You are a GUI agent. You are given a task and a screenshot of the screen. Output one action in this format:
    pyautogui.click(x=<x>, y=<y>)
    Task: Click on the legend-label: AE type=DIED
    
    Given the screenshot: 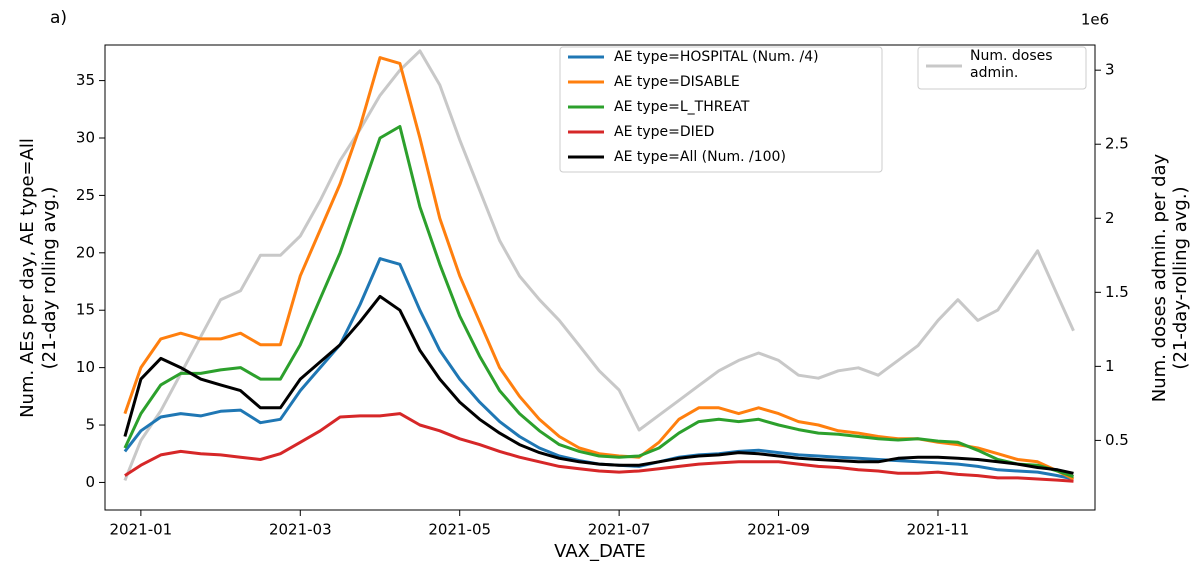 What is the action you would take?
    pyautogui.click(x=664, y=132)
    